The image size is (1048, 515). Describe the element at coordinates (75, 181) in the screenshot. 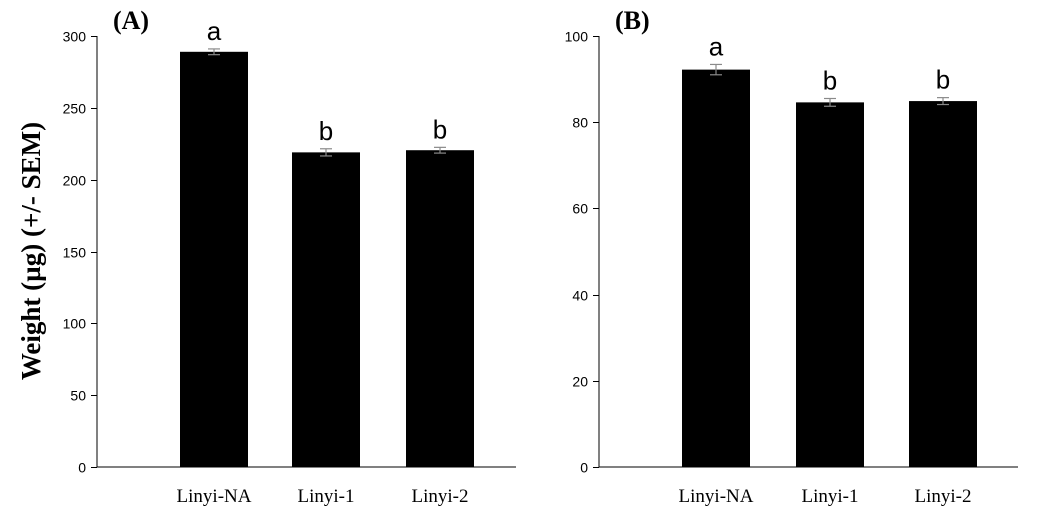

I see `y-tick-label: 200` at that location.